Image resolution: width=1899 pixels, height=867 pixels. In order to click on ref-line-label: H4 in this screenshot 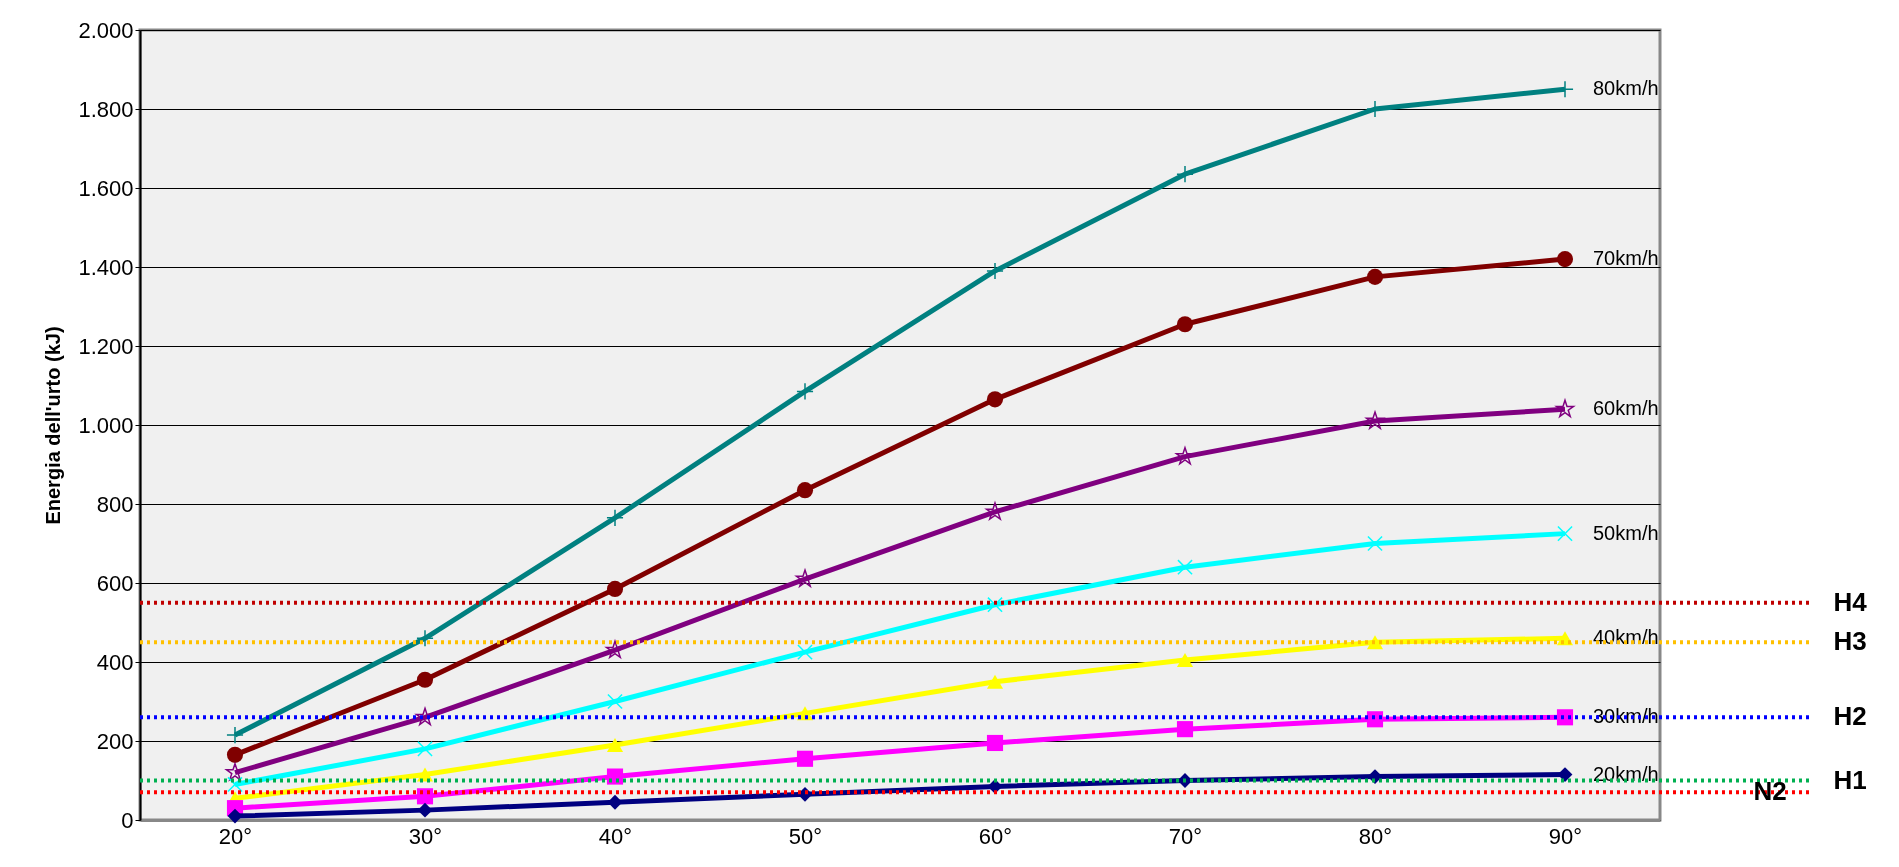, I will do `click(1850, 601)`.